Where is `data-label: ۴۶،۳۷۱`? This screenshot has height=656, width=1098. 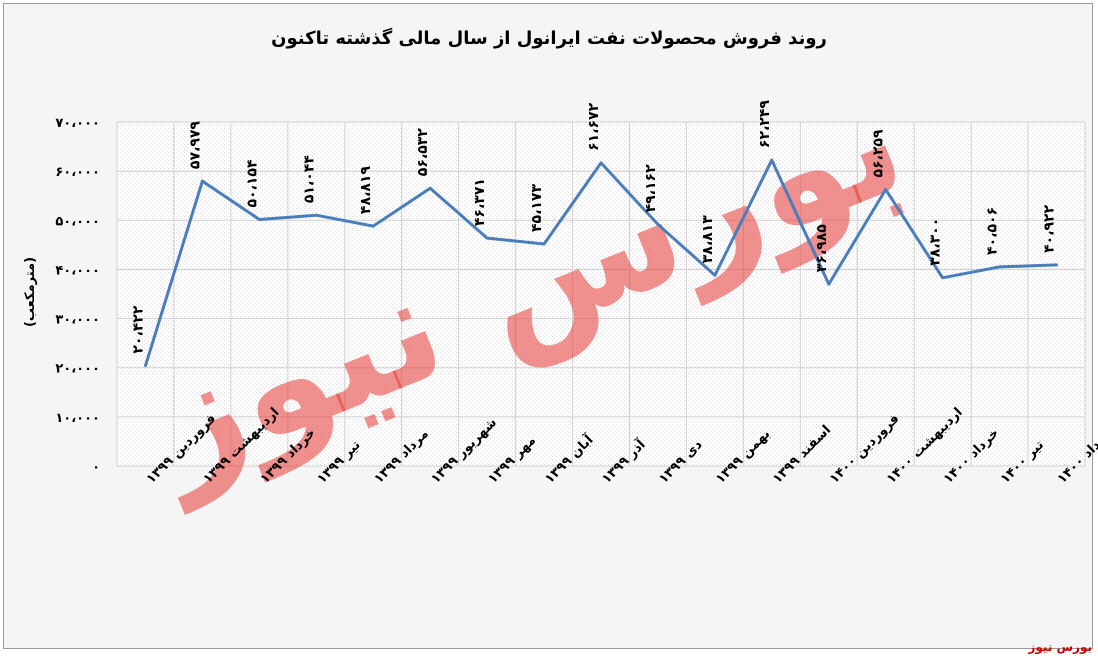 data-label: ۴۶،۳۷۱ is located at coordinates (480, 202).